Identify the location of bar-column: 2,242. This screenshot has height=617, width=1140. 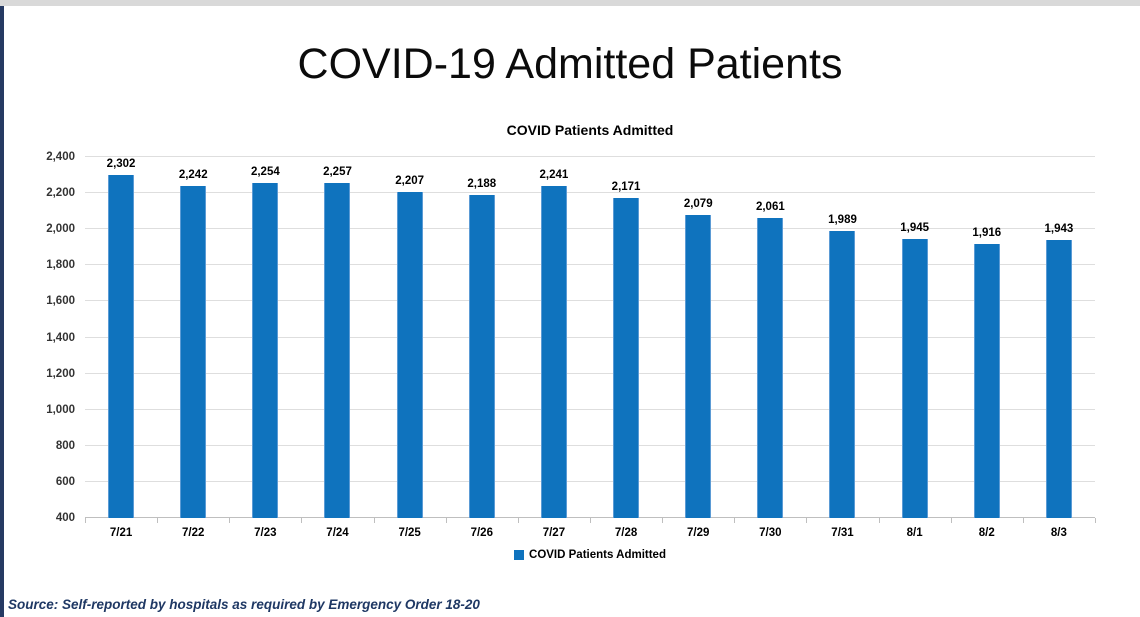
(193, 337).